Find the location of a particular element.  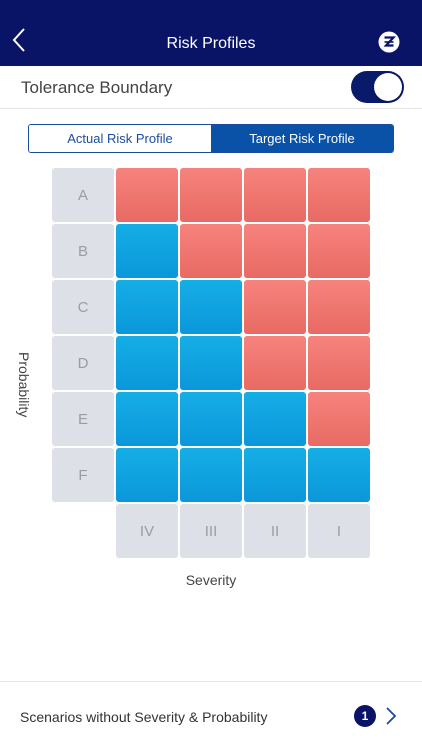

risk-cell-e-i is located at coordinates (339, 419).